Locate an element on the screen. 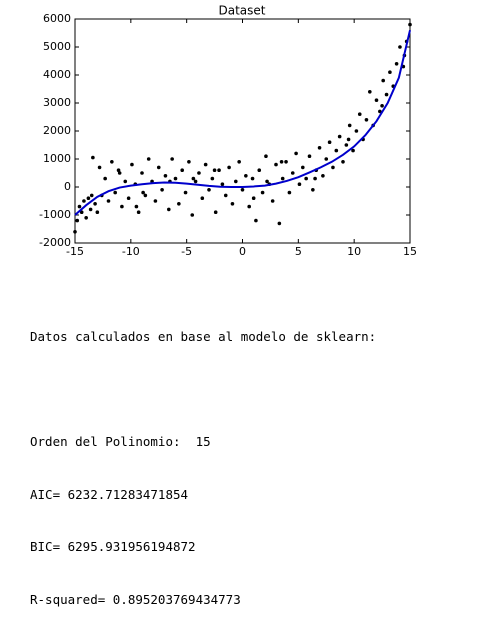 Image resolution: width=500 pixels, height=626 pixels. x-tick-label: 10 is located at coordinates (354, 251).